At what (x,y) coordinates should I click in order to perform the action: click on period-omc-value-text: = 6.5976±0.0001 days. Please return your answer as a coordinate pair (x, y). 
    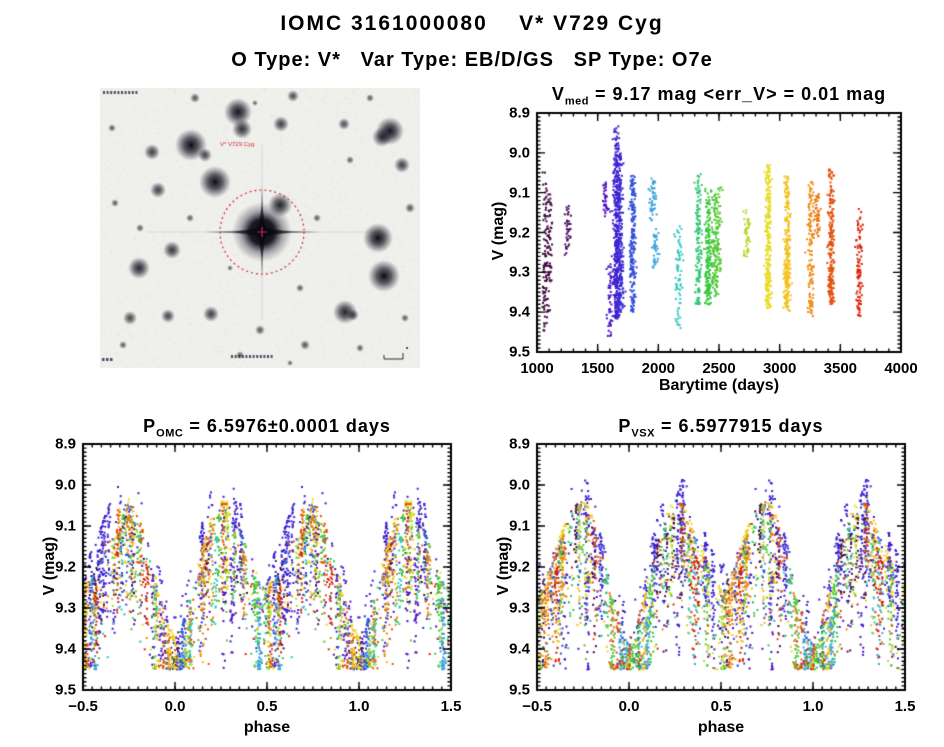
    Looking at the image, I should click on (287, 426).